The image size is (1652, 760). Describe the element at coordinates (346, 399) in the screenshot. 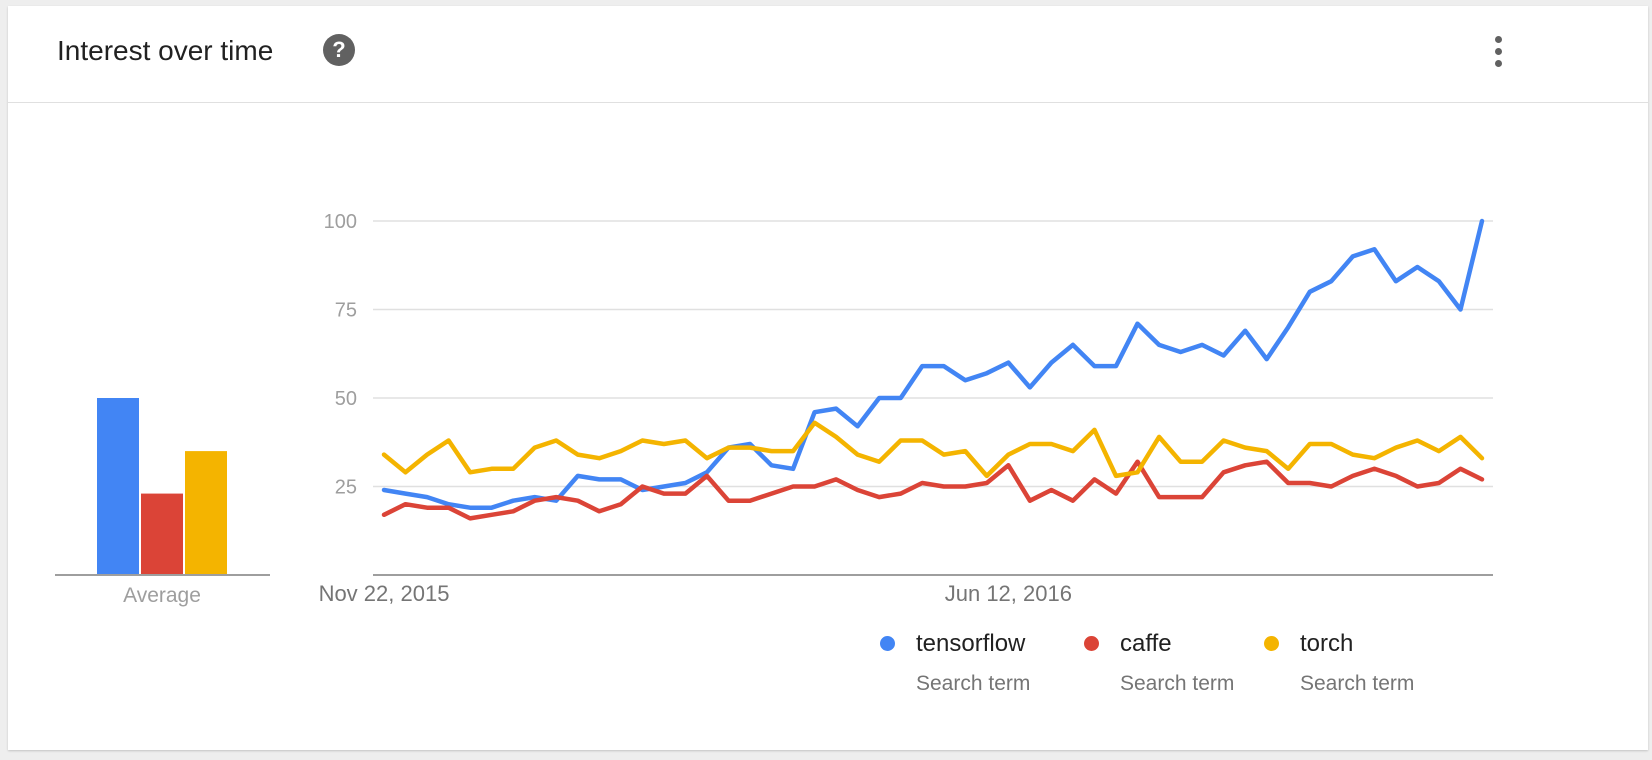

I see `y-tick-label: 50` at that location.